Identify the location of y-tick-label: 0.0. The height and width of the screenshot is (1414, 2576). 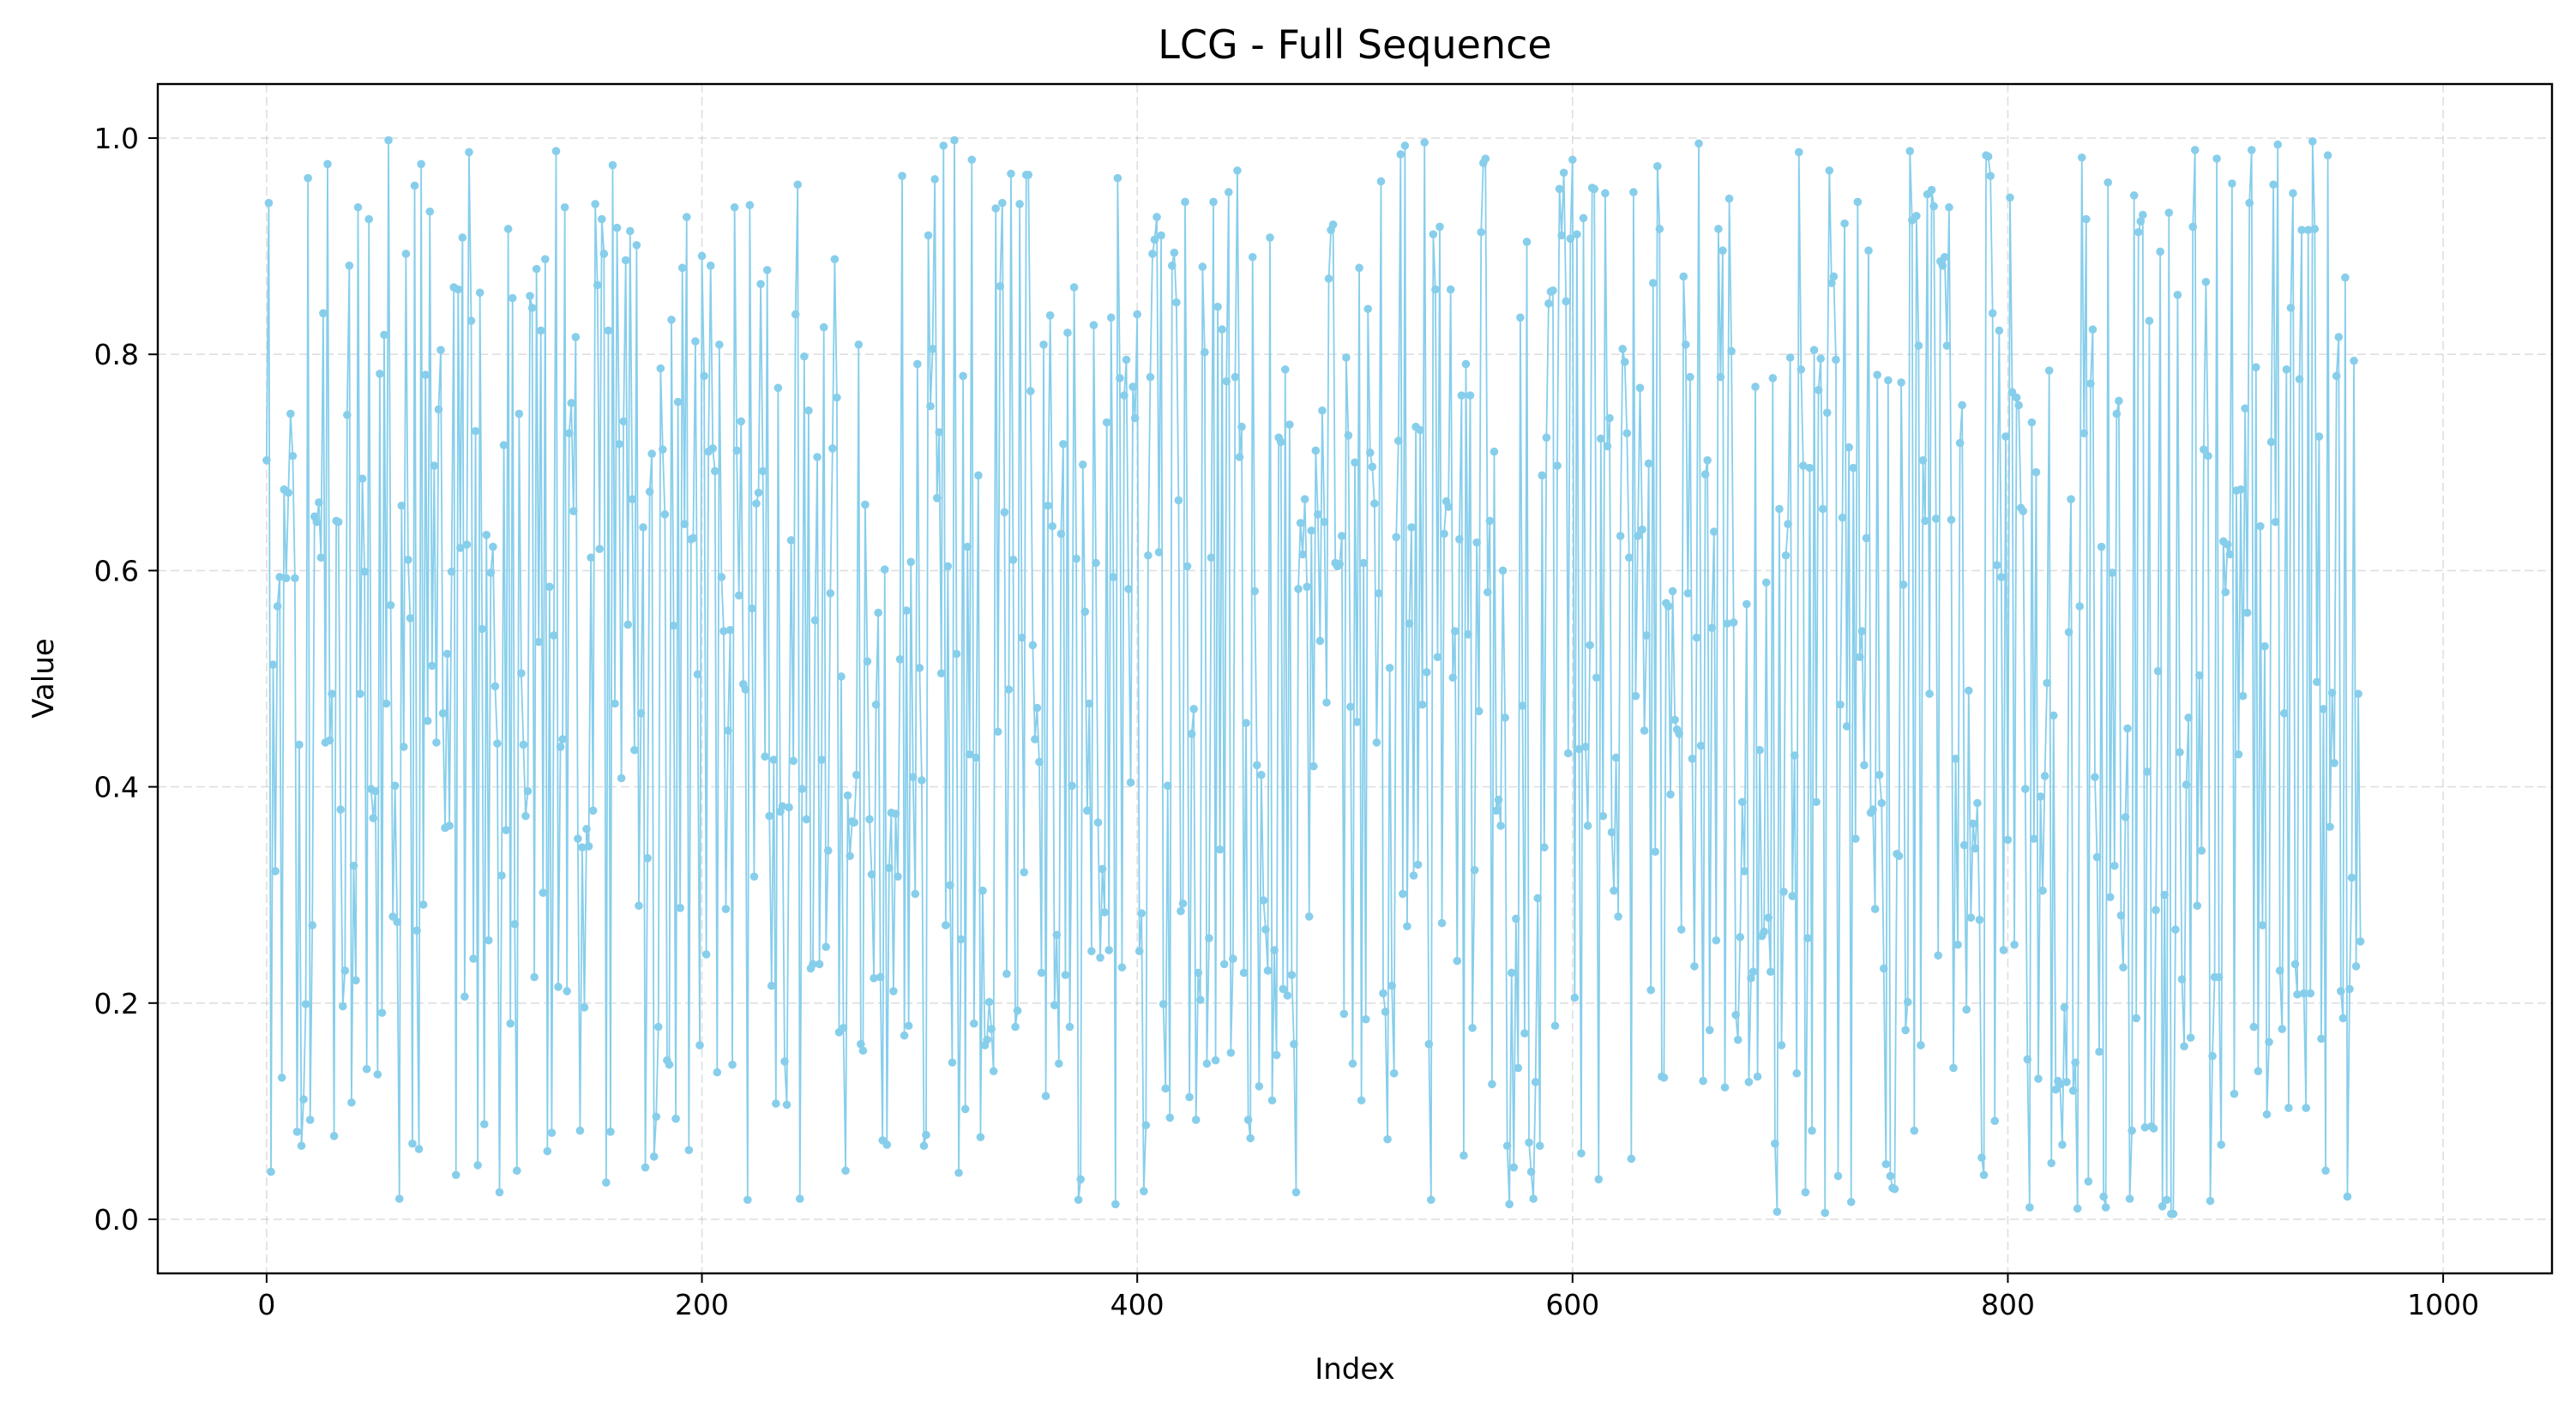
(117, 1219).